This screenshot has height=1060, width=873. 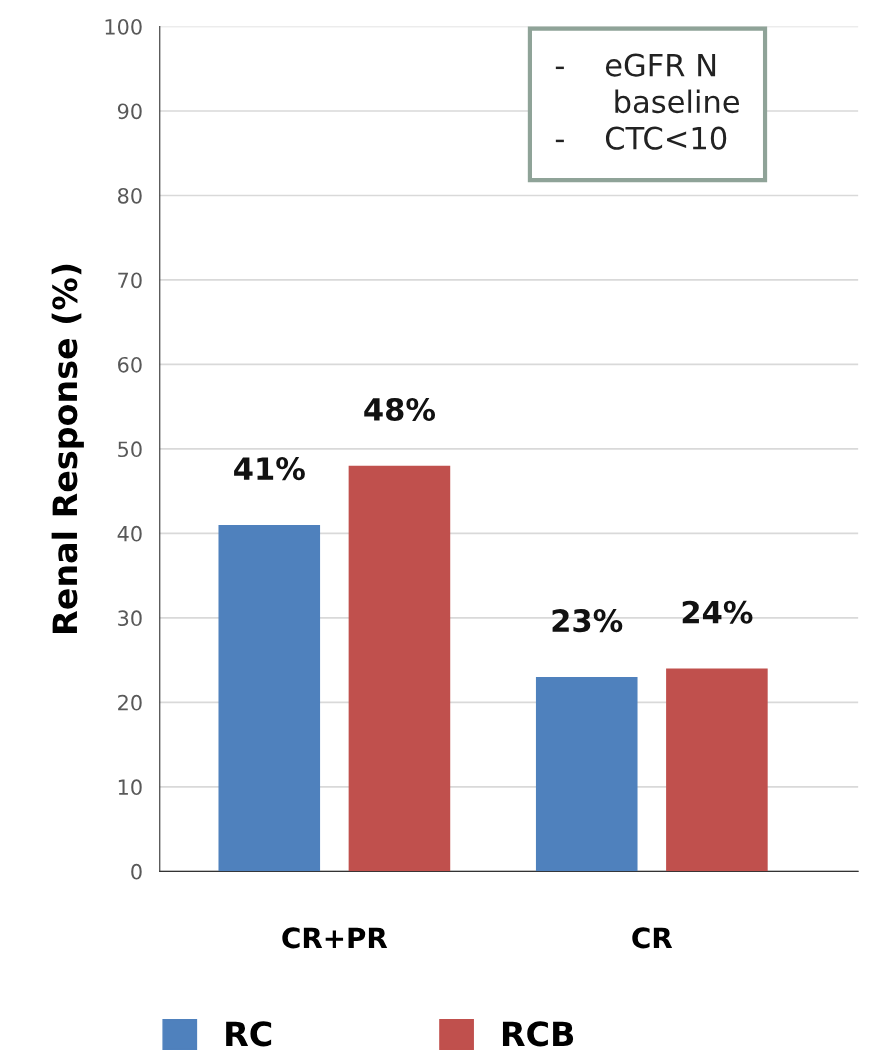 What do you see at coordinates (587, 621) in the screenshot?
I see `data-label: 23%` at bounding box center [587, 621].